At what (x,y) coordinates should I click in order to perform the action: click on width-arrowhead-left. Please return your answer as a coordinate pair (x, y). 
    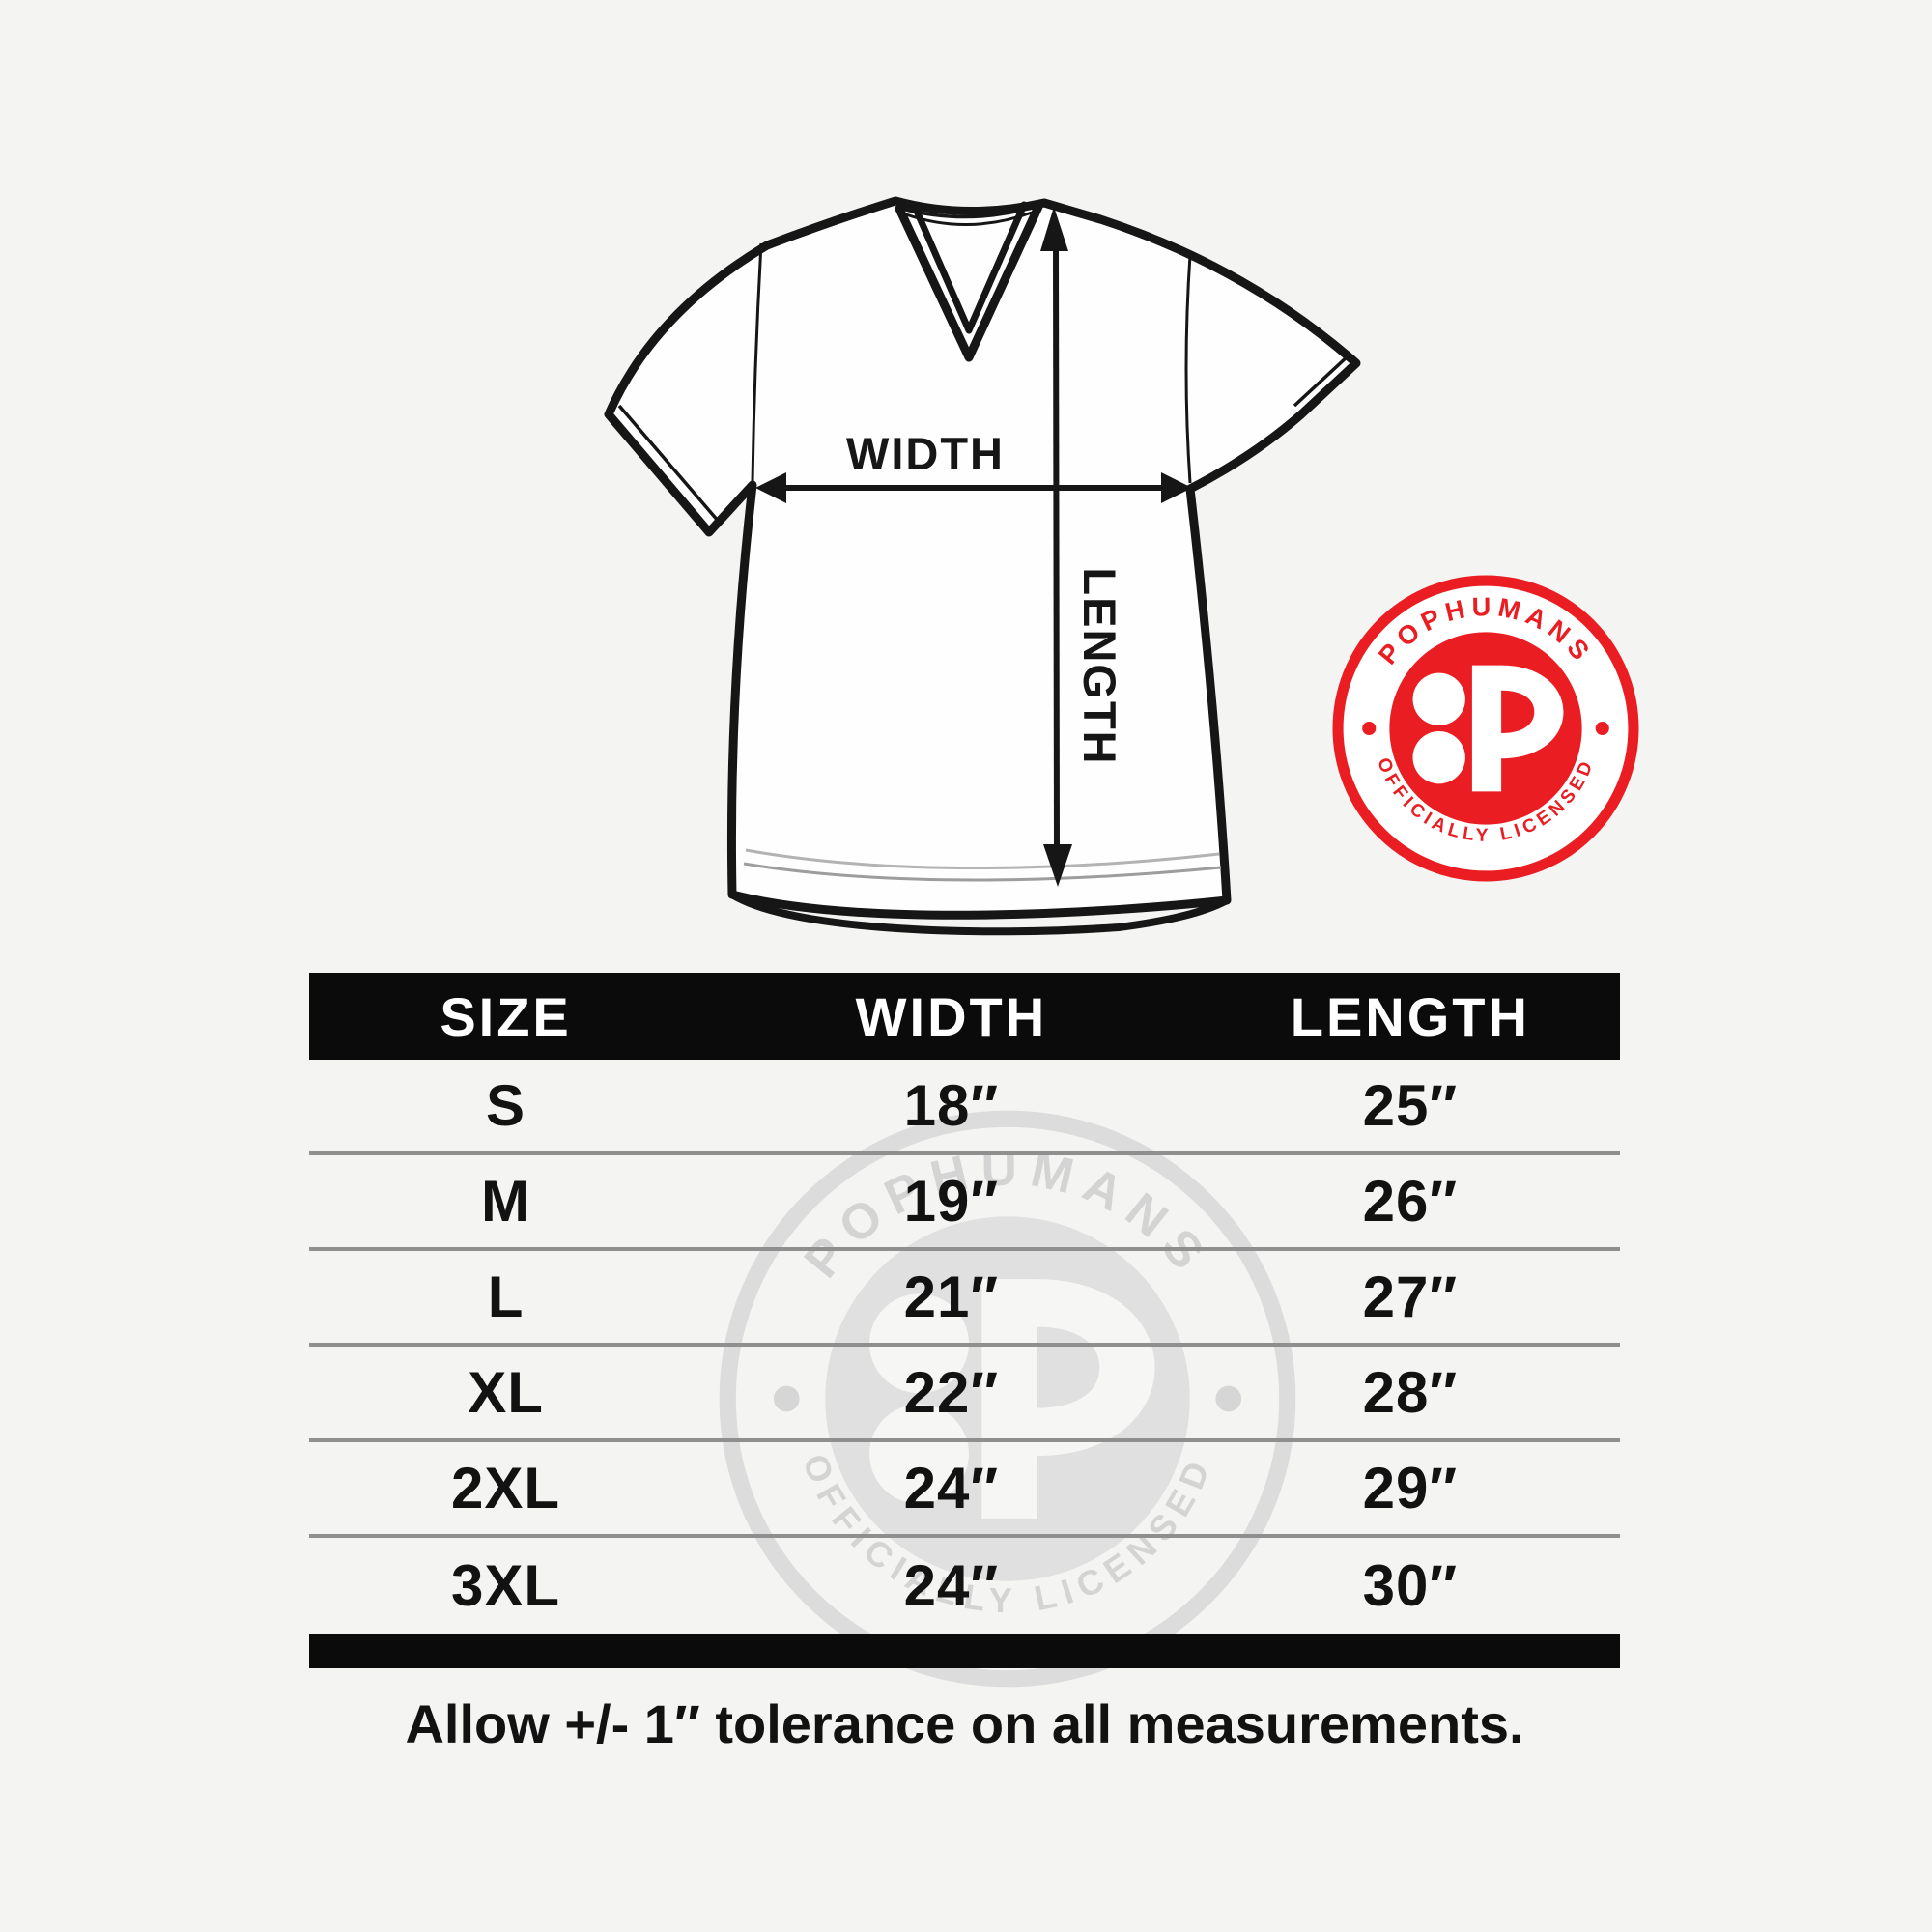
    Looking at the image, I should click on (770, 487).